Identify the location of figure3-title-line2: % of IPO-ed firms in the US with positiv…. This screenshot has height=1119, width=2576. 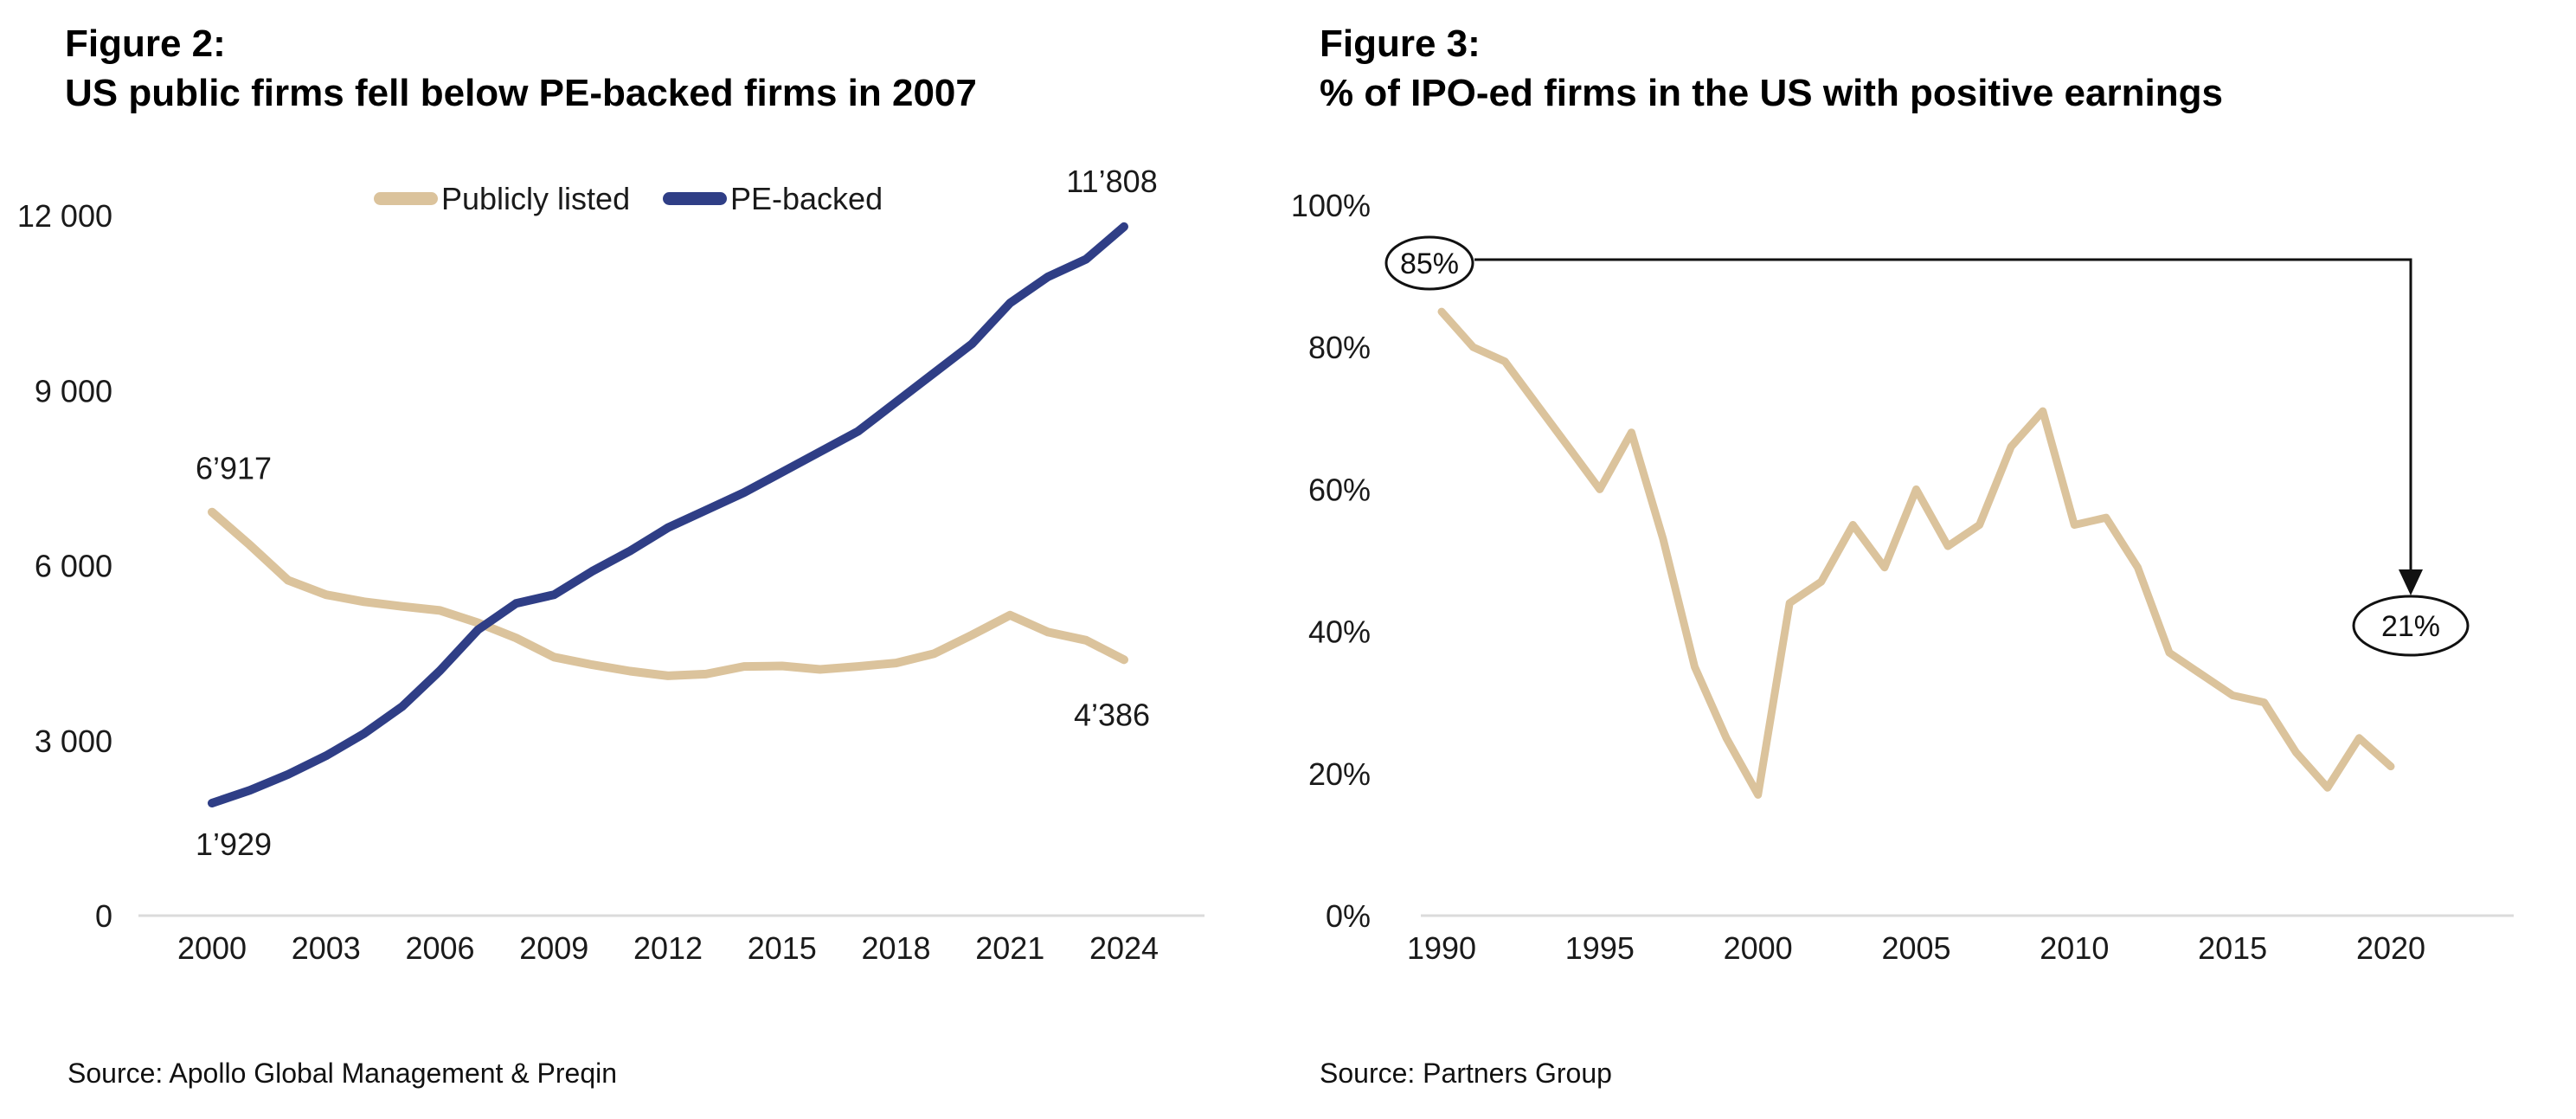
(1772, 93).